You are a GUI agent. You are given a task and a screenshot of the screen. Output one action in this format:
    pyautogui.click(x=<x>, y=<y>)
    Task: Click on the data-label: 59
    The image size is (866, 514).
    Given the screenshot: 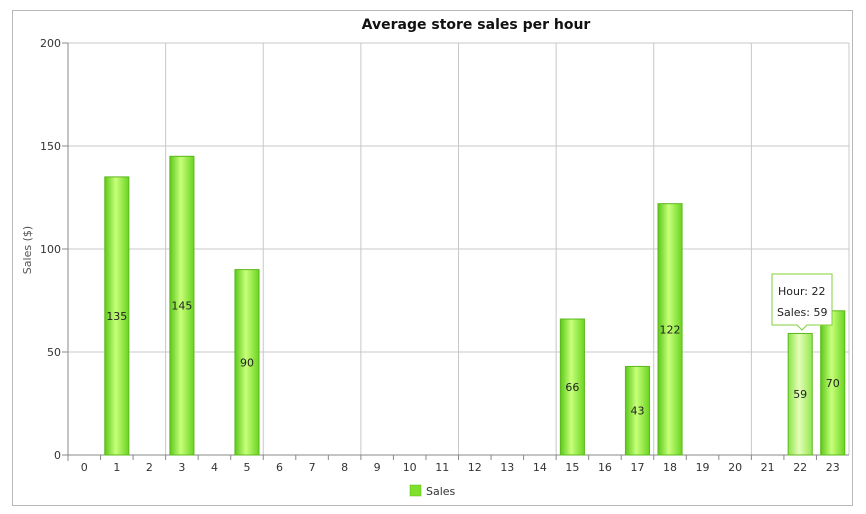 What is the action you would take?
    pyautogui.click(x=800, y=394)
    